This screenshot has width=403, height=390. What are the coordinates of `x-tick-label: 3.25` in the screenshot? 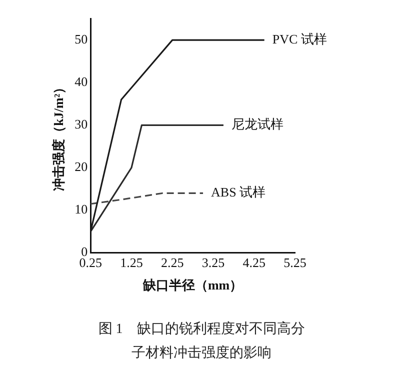 It's located at (213, 262).